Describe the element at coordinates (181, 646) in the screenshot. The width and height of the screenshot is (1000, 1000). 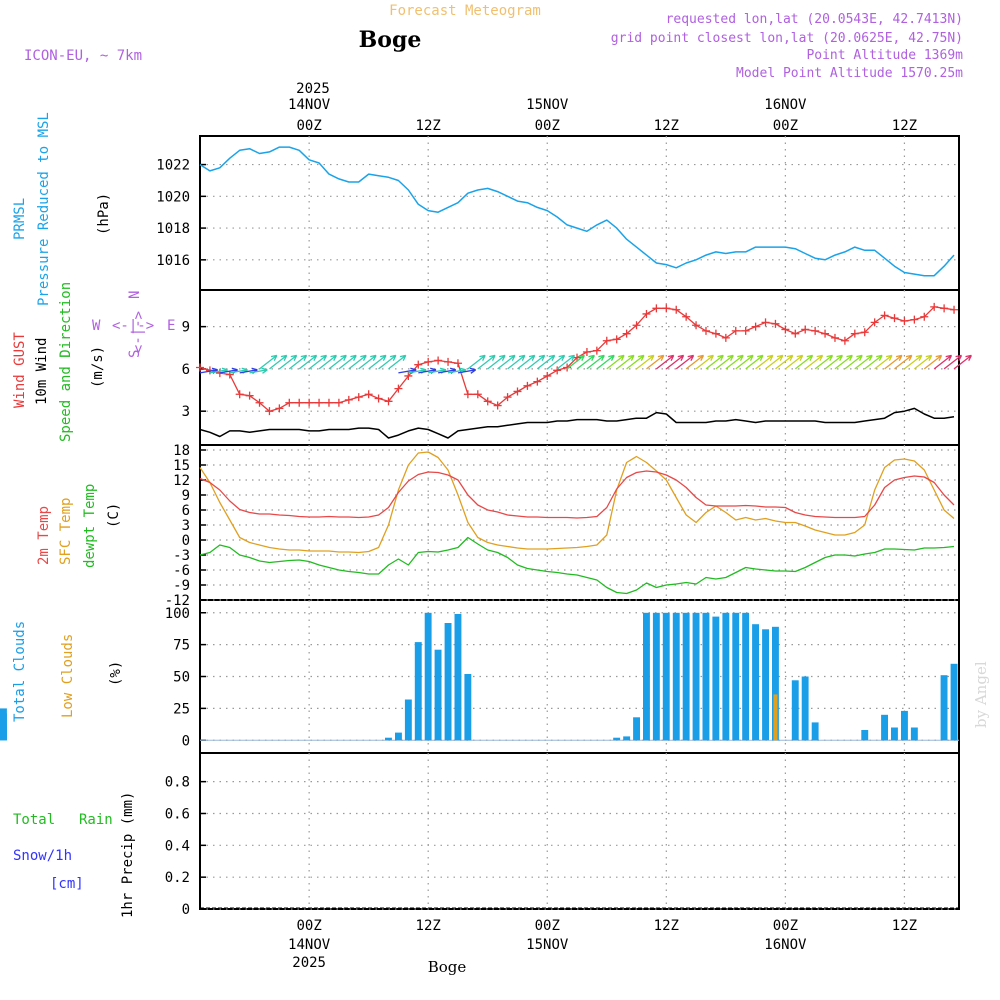
I see `y-tick-label: 75` at that location.